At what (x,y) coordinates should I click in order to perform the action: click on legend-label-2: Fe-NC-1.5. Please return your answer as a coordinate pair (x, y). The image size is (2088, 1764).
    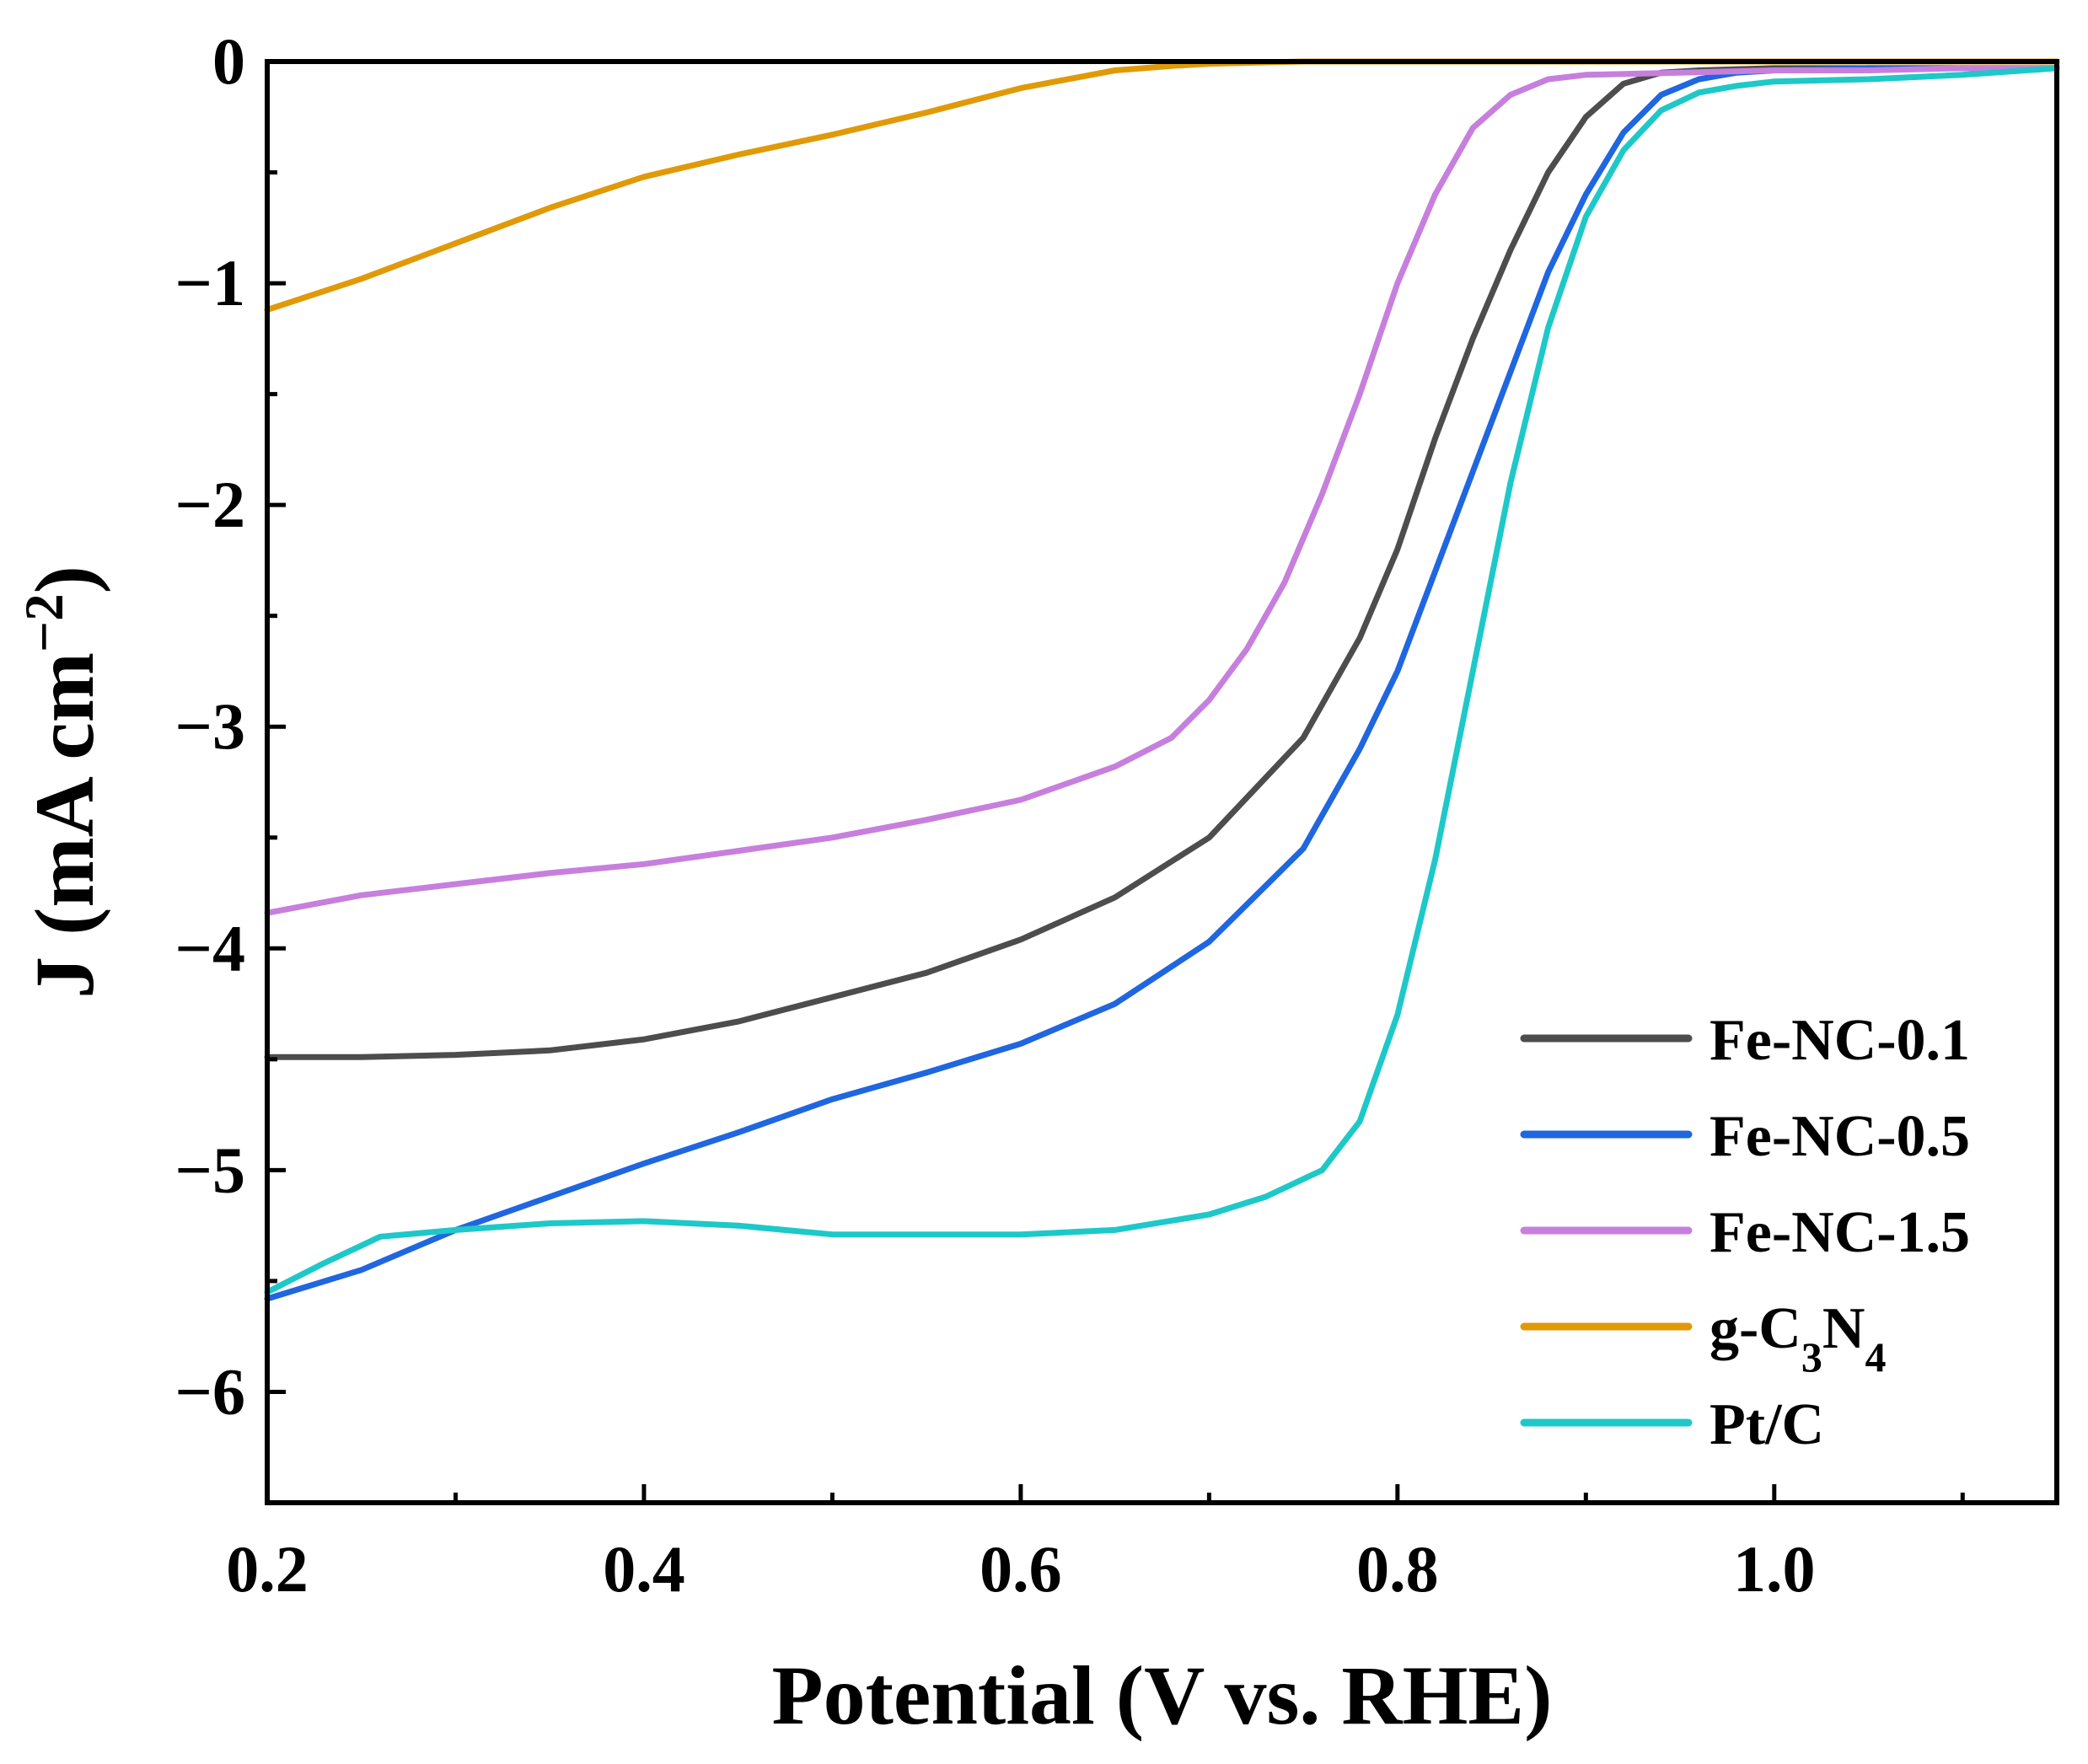
    Looking at the image, I should click on (1840, 1232).